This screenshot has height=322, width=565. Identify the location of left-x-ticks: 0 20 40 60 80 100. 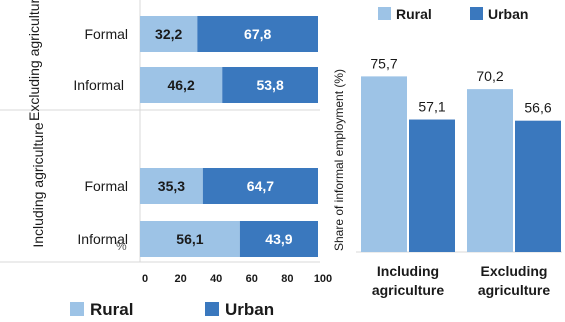
(237, 279).